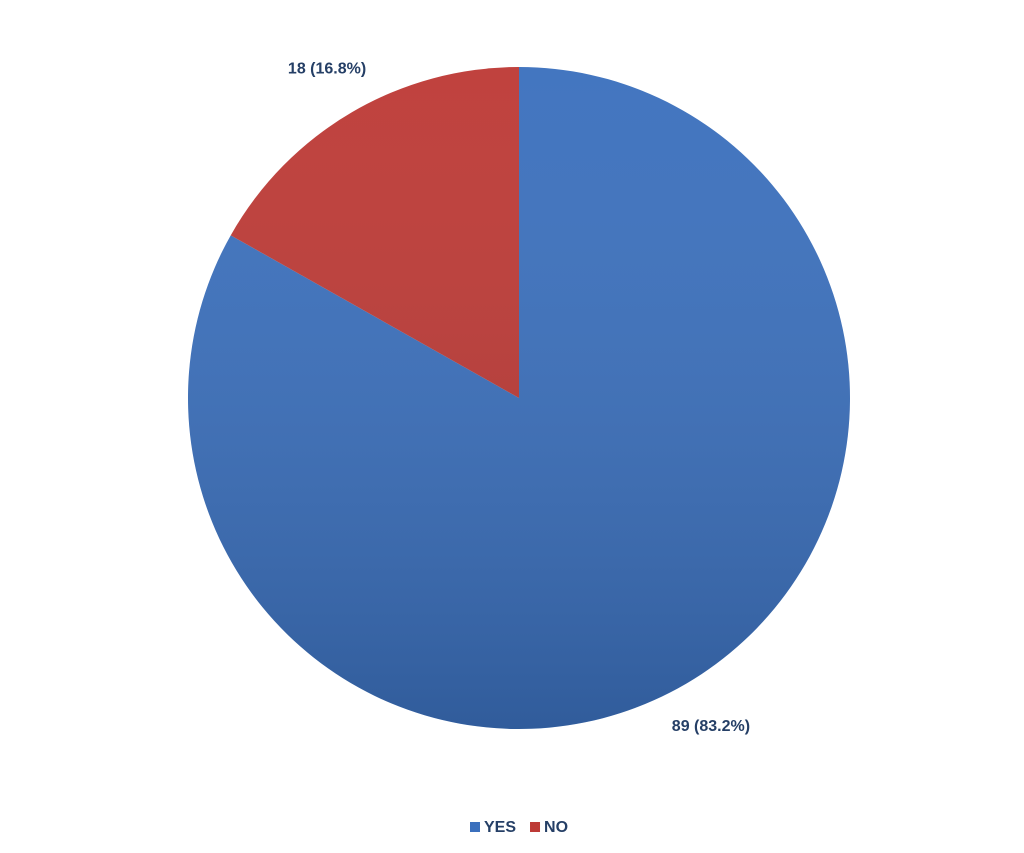 Image resolution: width=1024 pixels, height=853 pixels. Describe the element at coordinates (711, 726) in the screenshot. I see `data-label: 89 (83.2%)` at that location.